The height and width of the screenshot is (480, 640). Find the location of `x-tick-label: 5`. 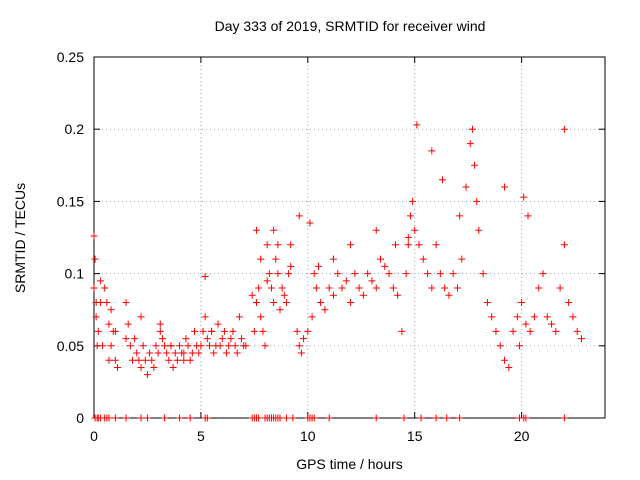

x-tick-label: 5 is located at coordinates (201, 436).